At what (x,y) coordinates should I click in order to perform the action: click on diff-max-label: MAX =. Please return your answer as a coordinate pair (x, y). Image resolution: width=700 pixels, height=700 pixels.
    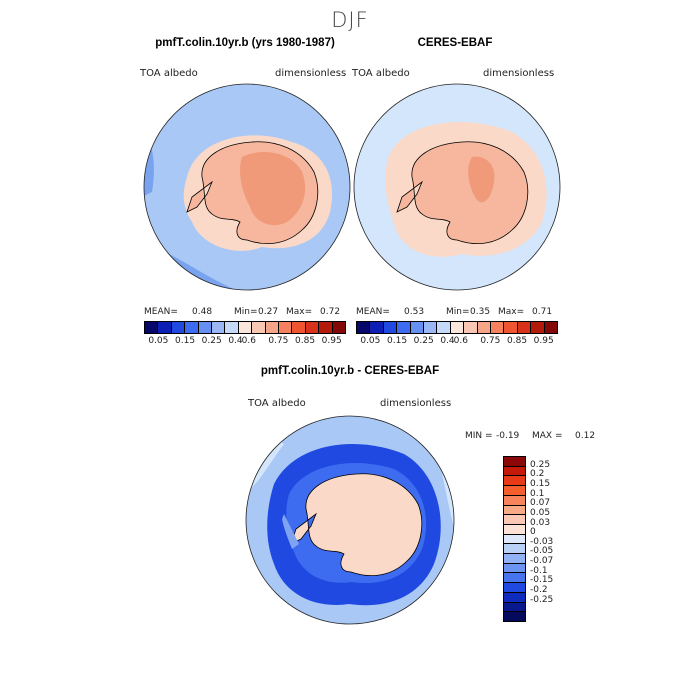
    Looking at the image, I should click on (547, 436).